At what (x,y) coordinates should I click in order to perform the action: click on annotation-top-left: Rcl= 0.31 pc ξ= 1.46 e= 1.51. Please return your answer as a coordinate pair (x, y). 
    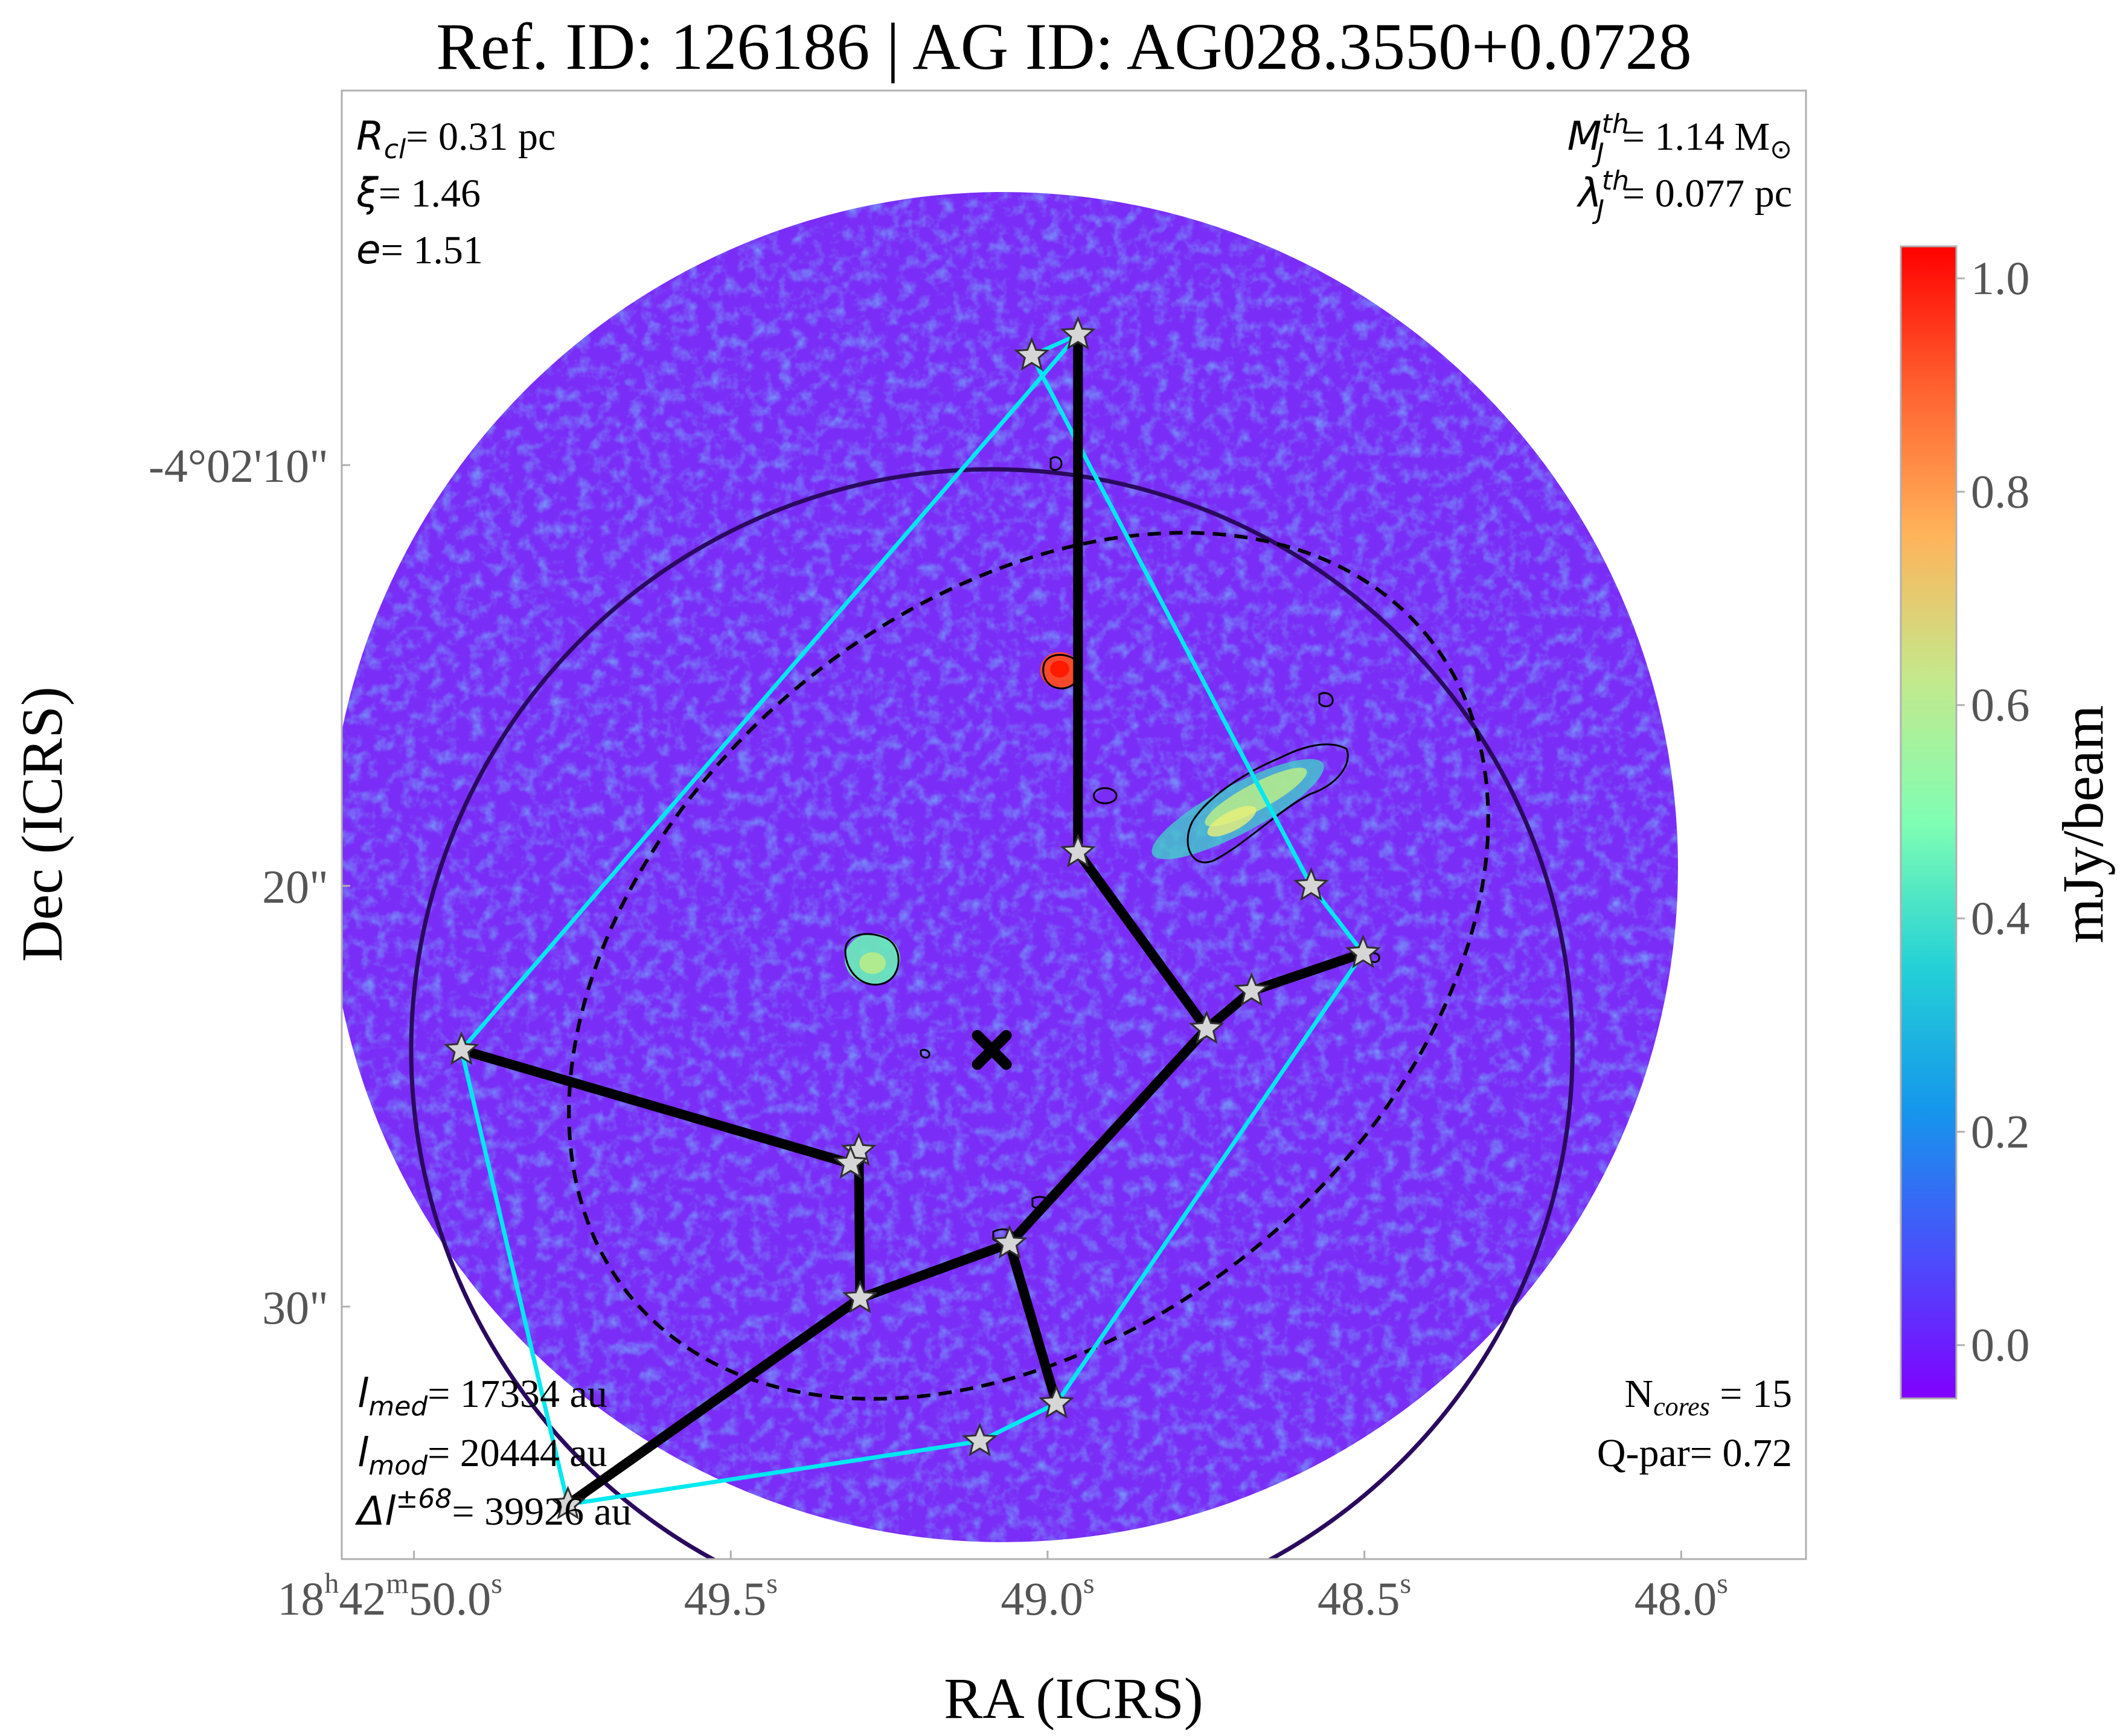
    Looking at the image, I should click on (456, 193).